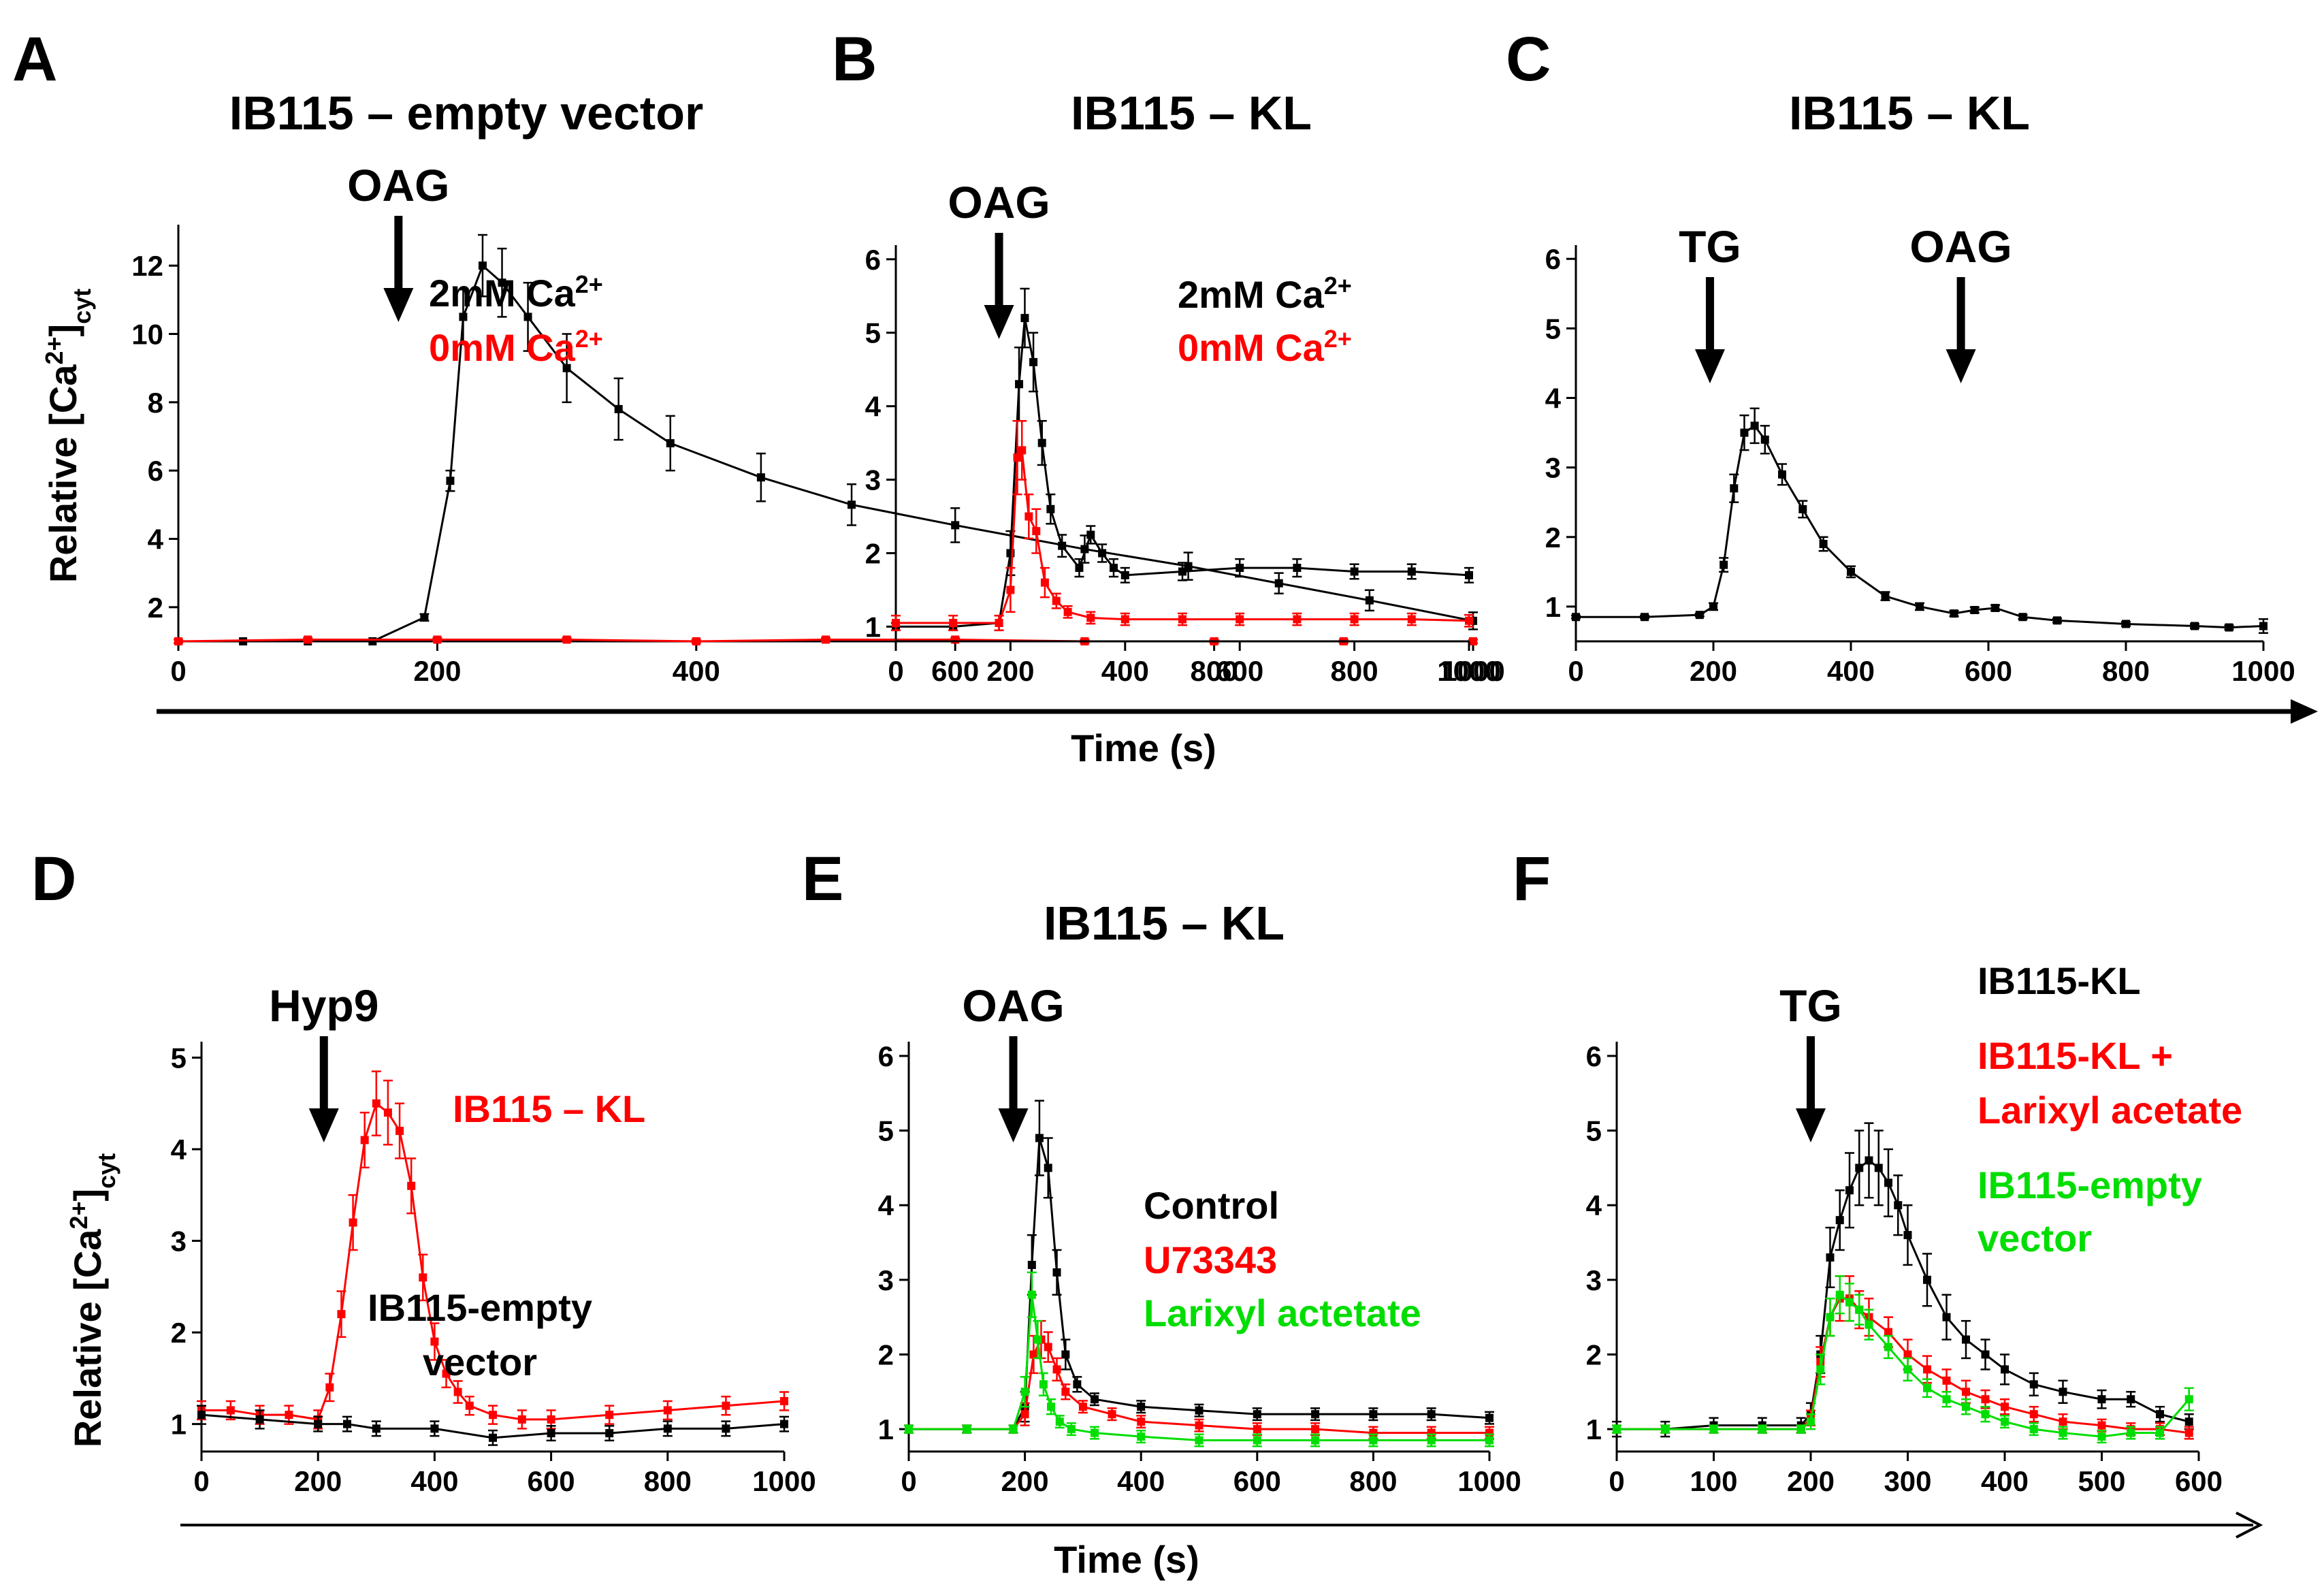 The width and height of the screenshot is (2324, 1587). I want to click on series-u73343, so click(1199, 1379).